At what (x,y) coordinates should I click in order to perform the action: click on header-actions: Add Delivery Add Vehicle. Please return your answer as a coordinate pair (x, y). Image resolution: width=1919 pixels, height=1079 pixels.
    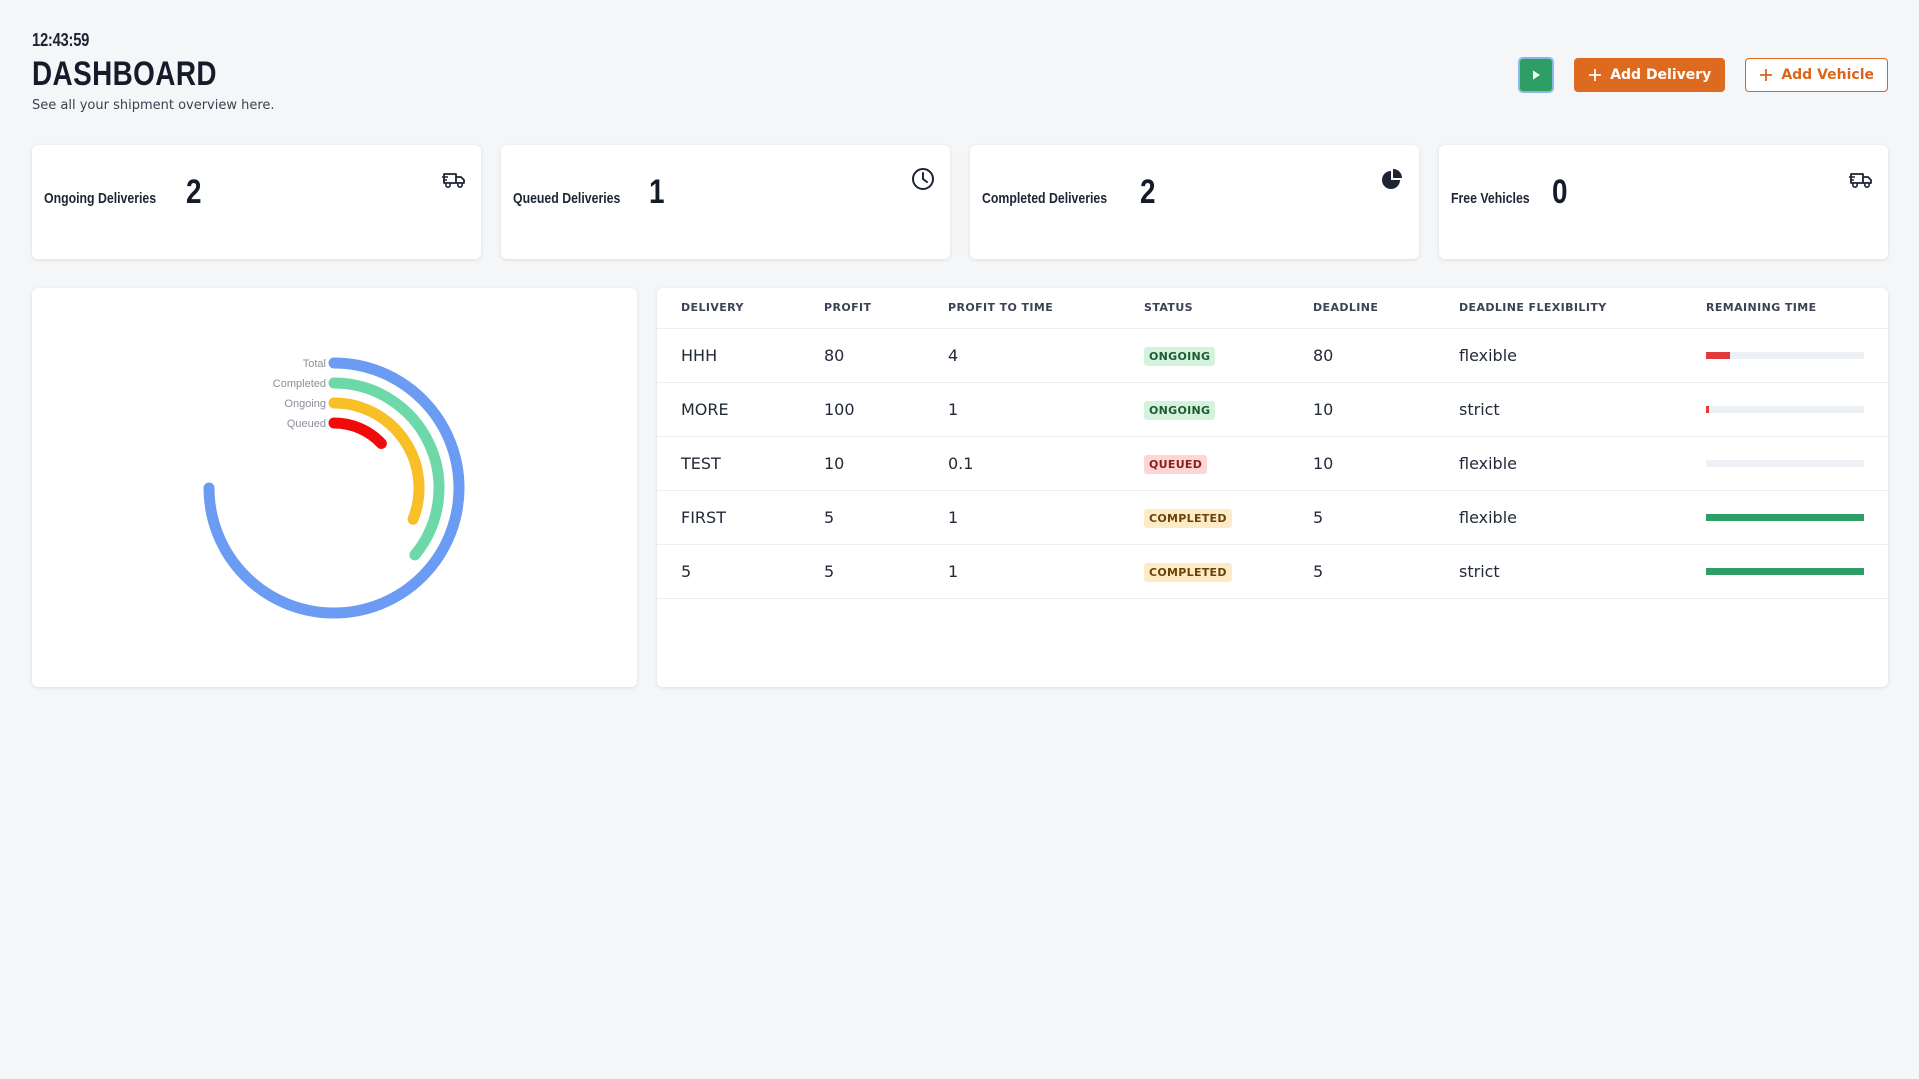
    Looking at the image, I should click on (1703, 75).